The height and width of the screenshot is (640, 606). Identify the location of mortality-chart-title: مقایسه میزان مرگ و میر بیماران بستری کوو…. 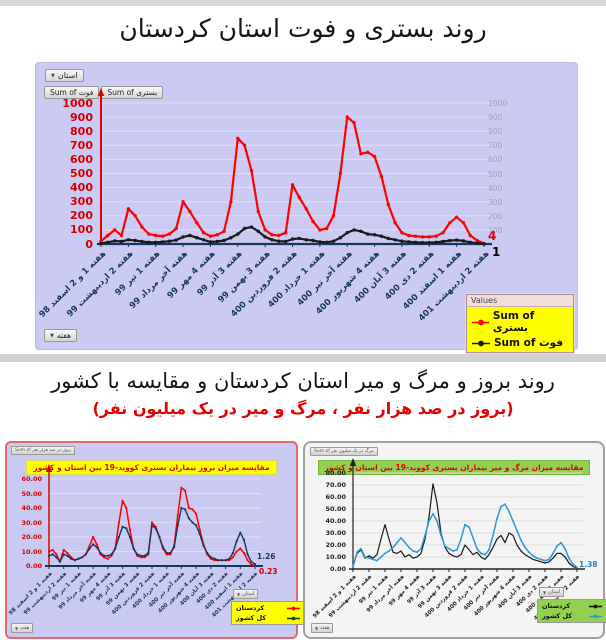
(454, 465).